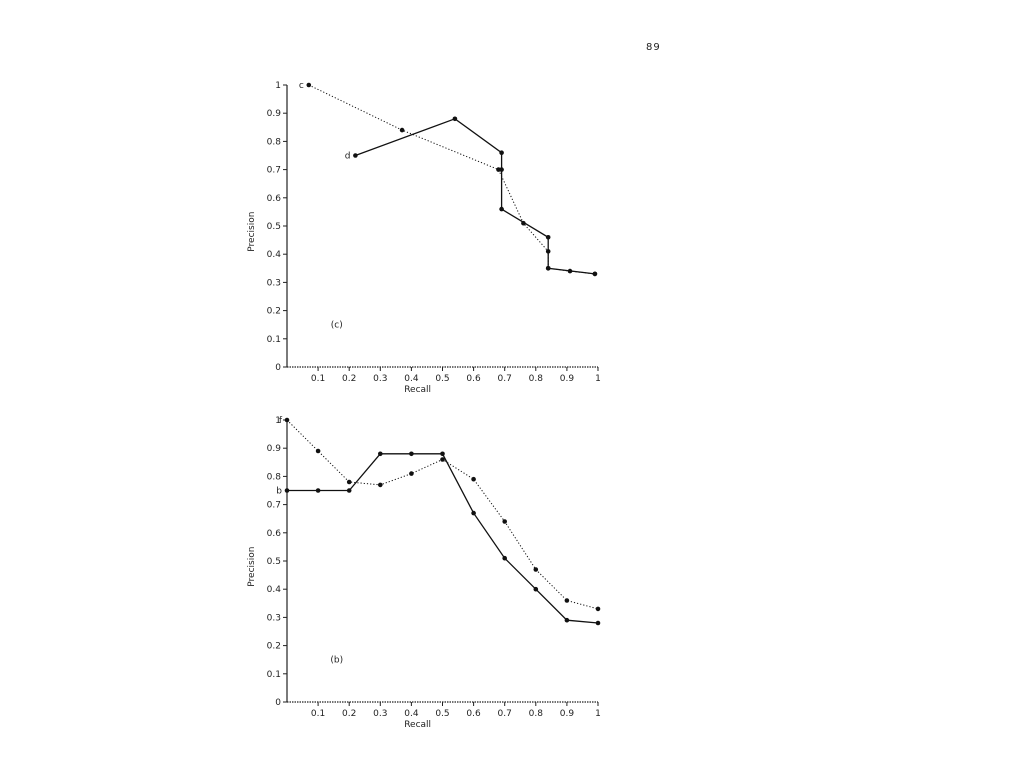  Describe the element at coordinates (380, 379) in the screenshot. I see `chart0-x-tick-label: 0.3` at that location.